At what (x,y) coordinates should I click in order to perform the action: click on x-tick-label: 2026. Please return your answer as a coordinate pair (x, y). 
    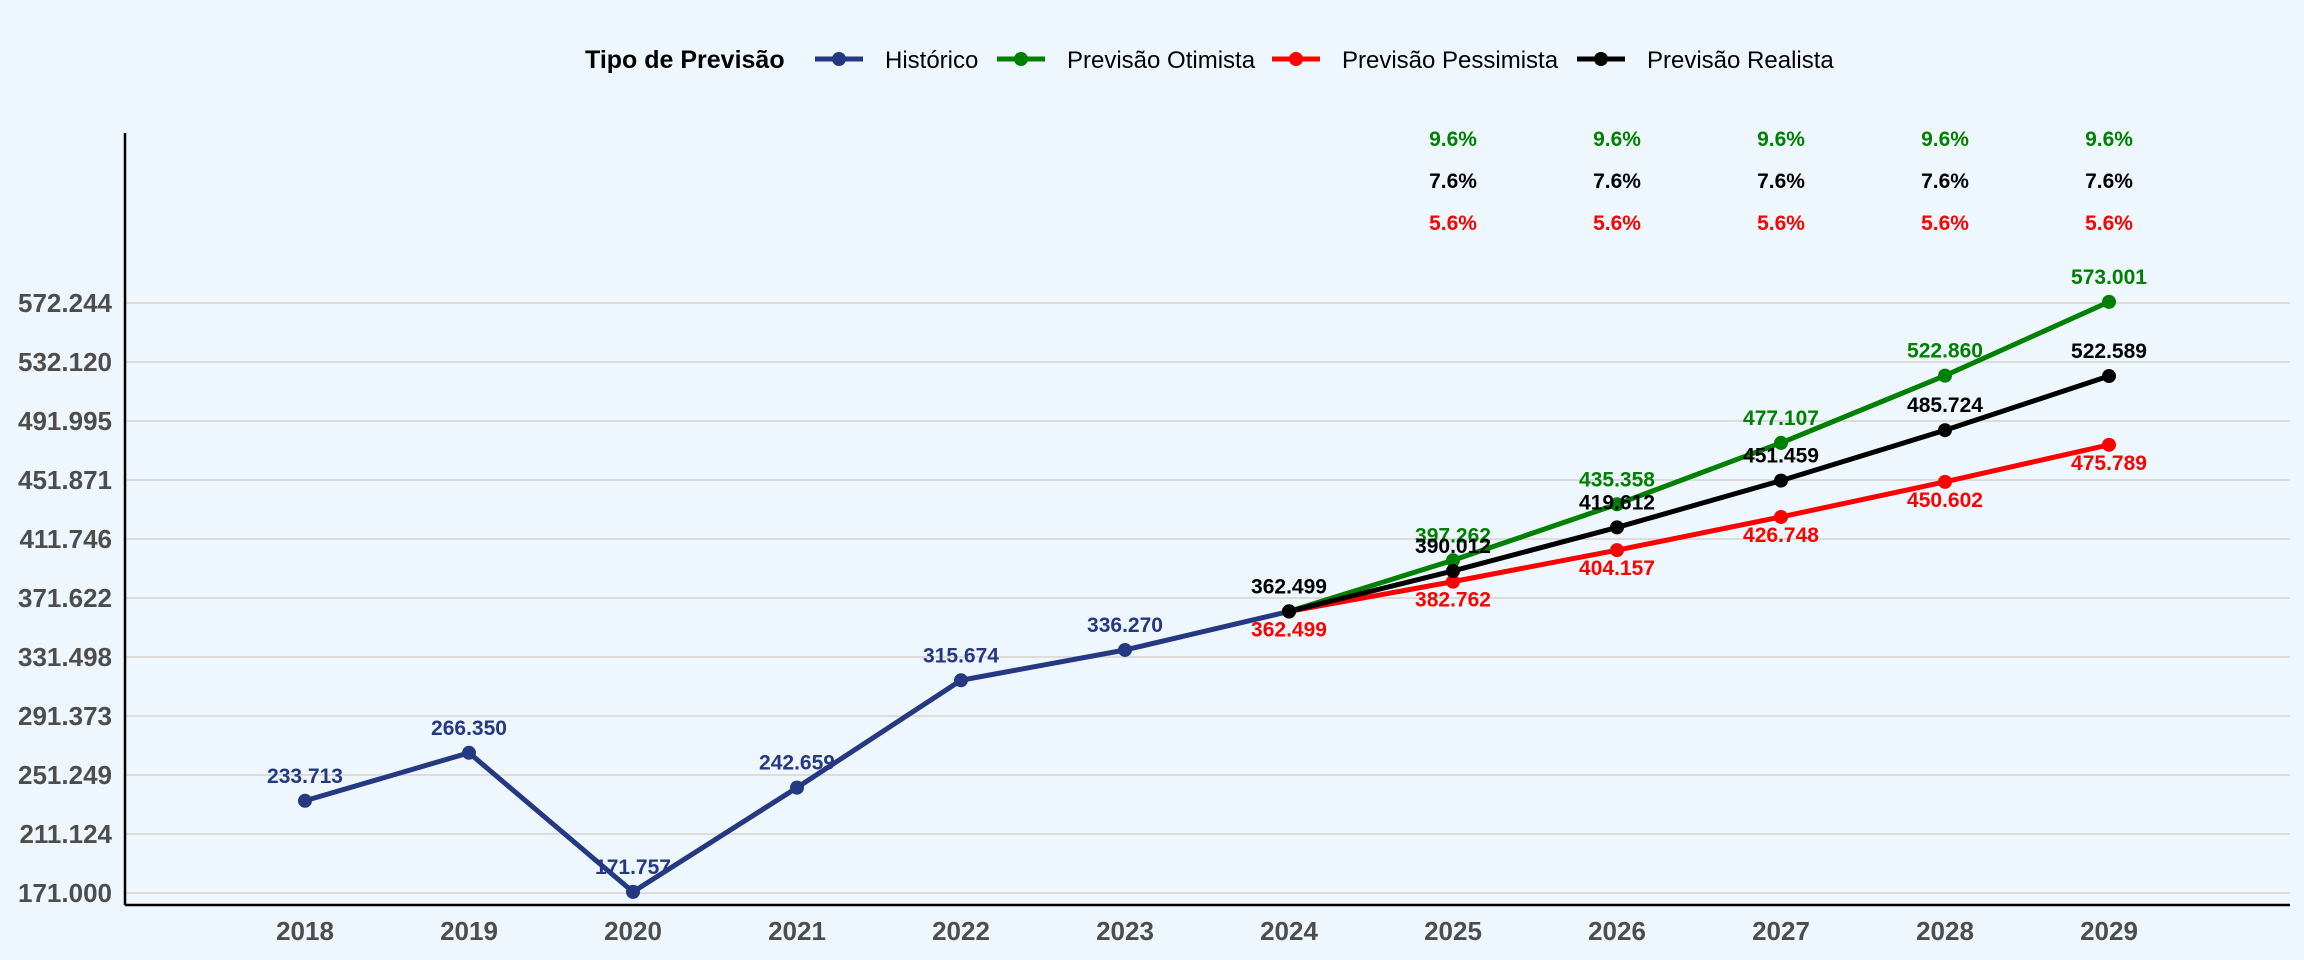
    Looking at the image, I should click on (1617, 931).